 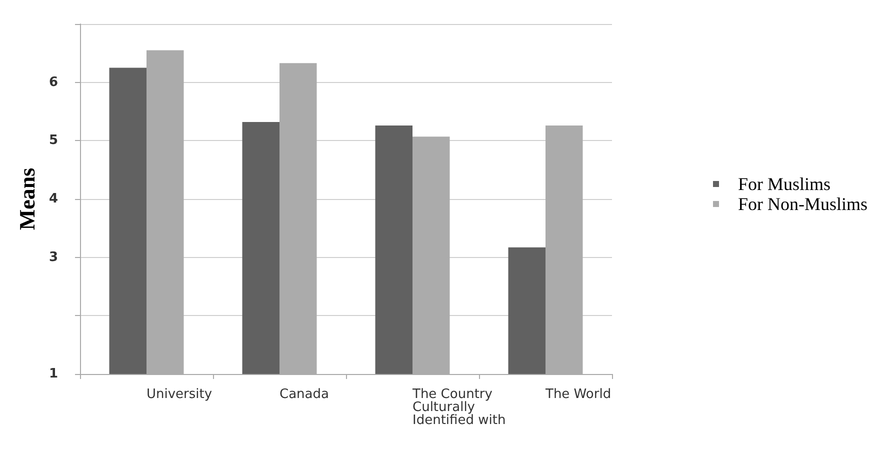 What do you see at coordinates (304, 394) in the screenshot?
I see `x-tick-label: Canada` at bounding box center [304, 394].